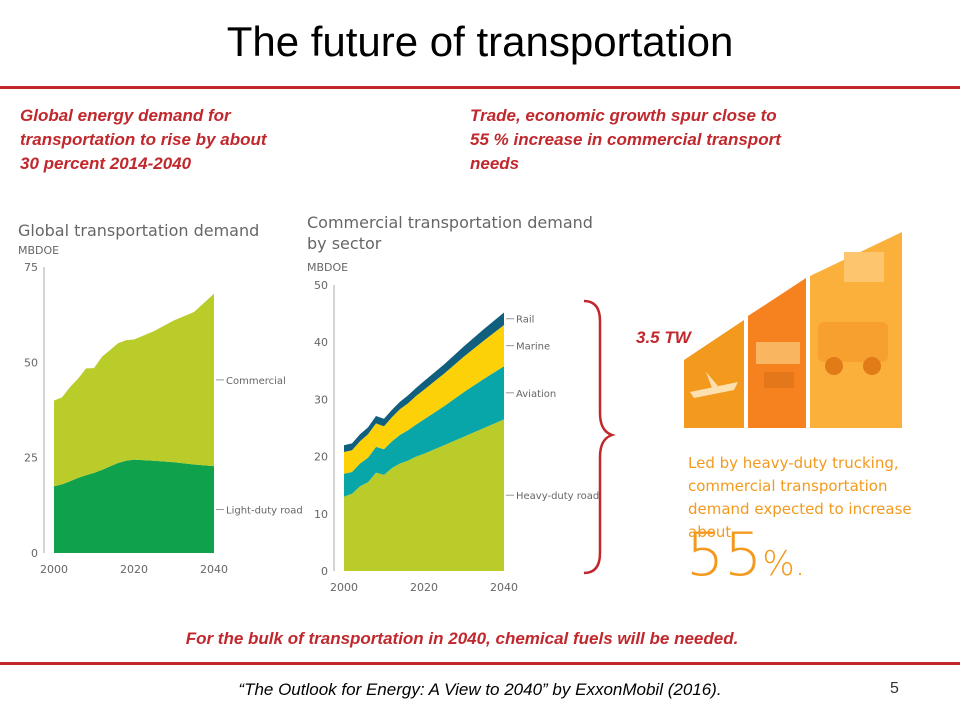  What do you see at coordinates (264, 511) in the screenshot?
I see `series-label: Light-duty road` at bounding box center [264, 511].